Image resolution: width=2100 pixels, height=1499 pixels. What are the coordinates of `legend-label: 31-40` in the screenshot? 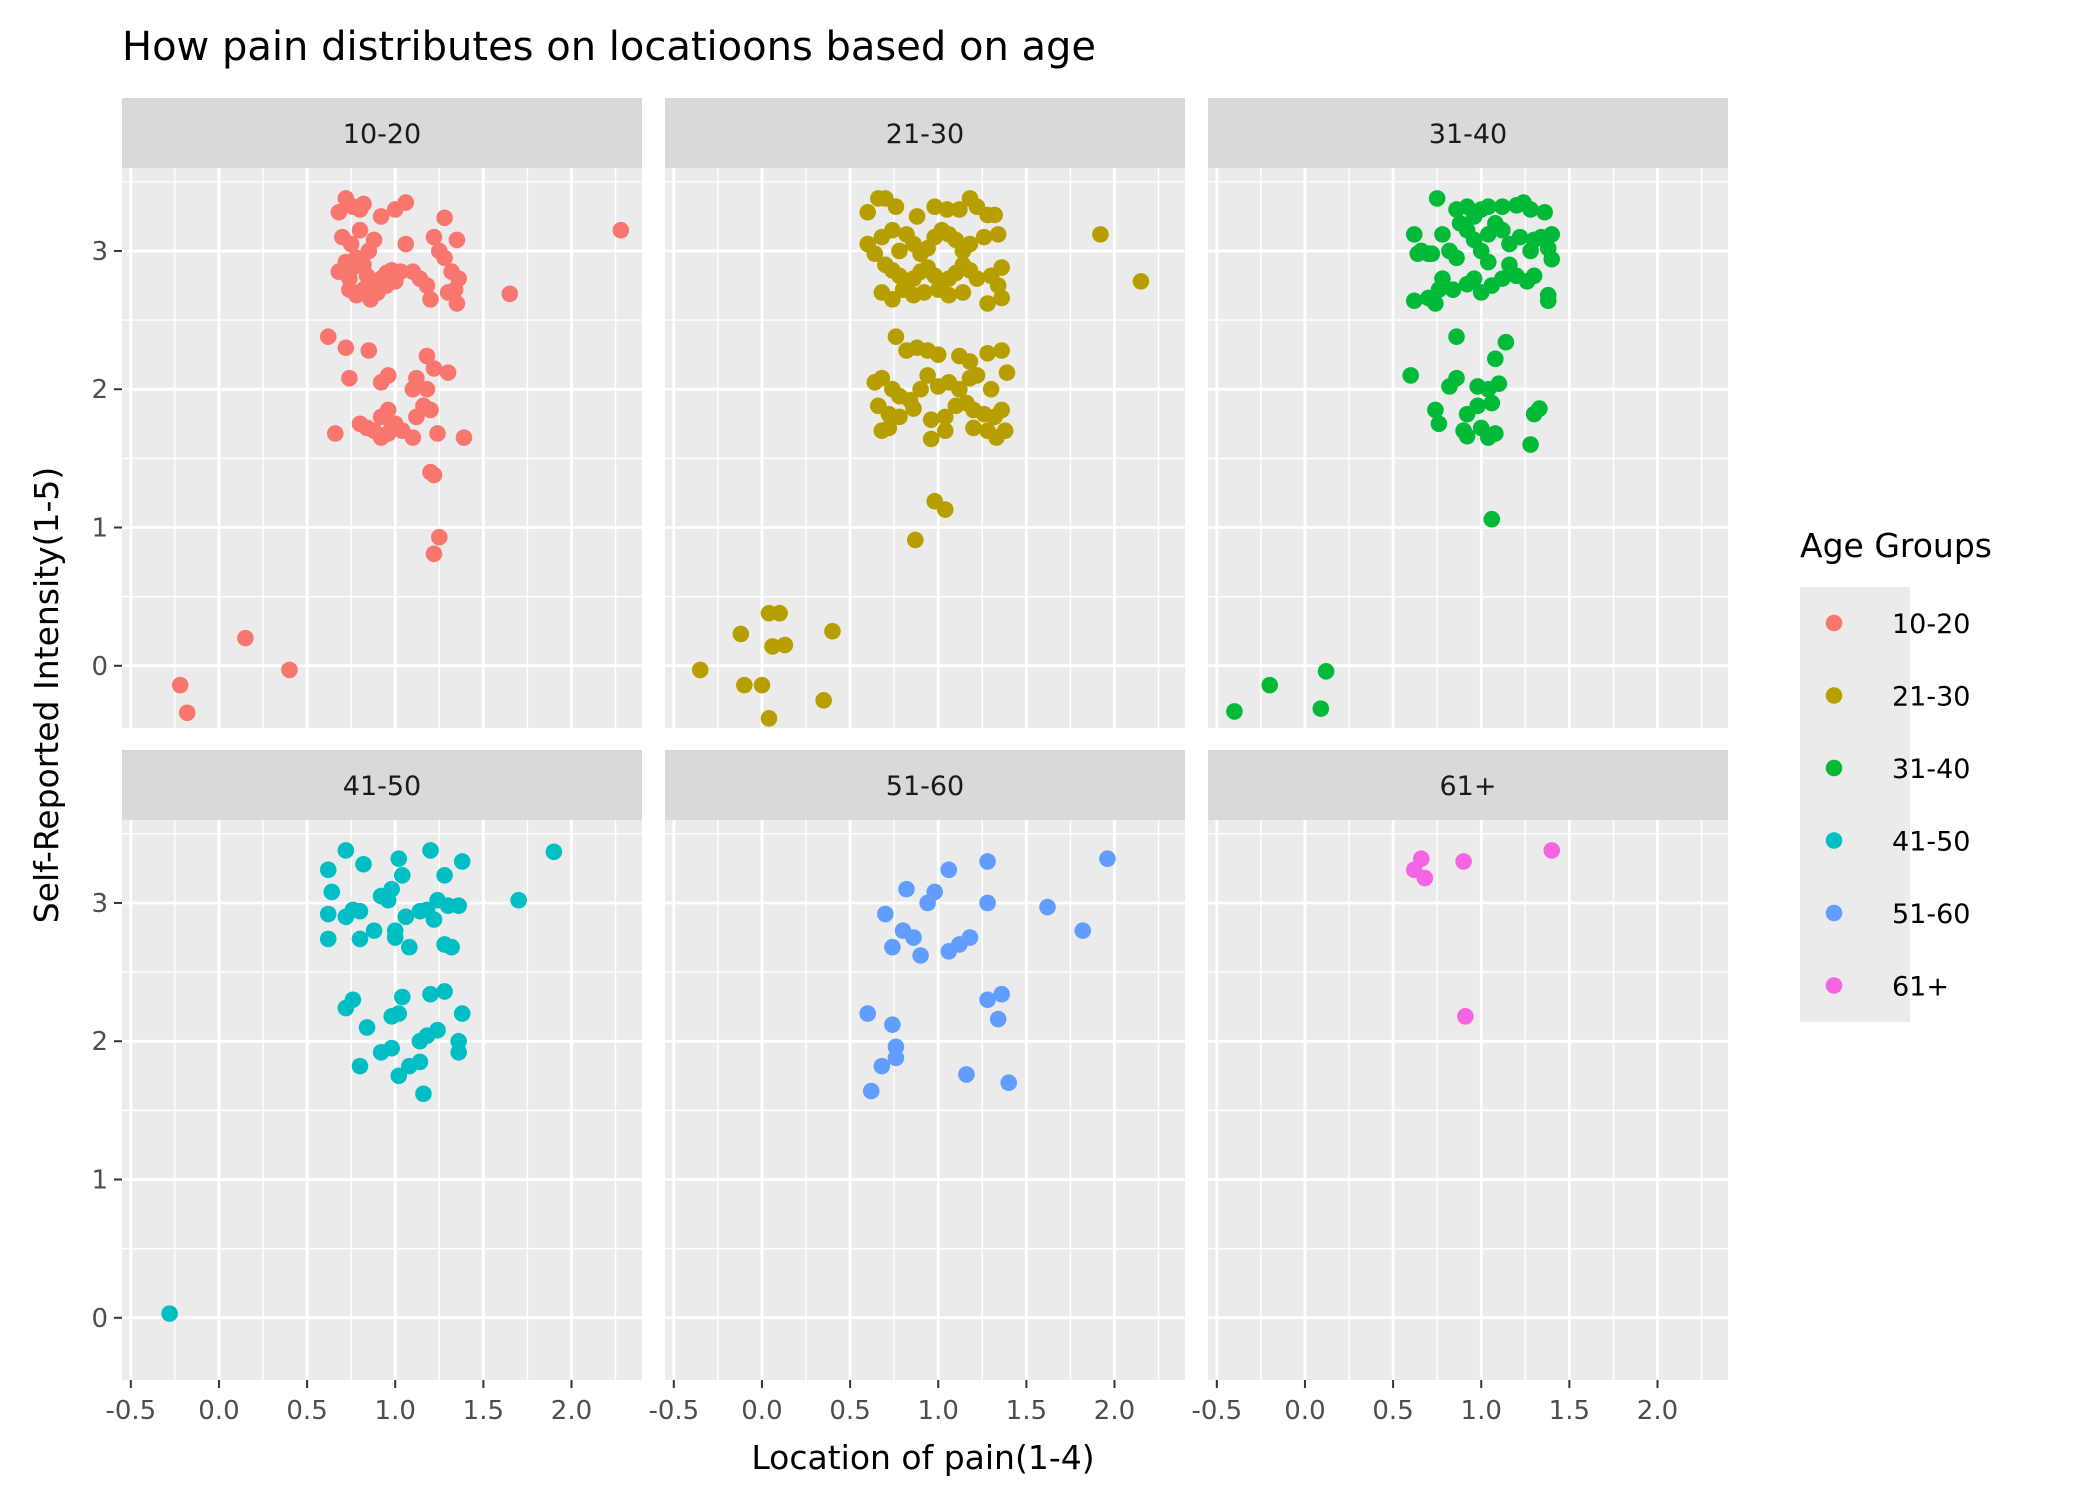 It's located at (1931, 769).